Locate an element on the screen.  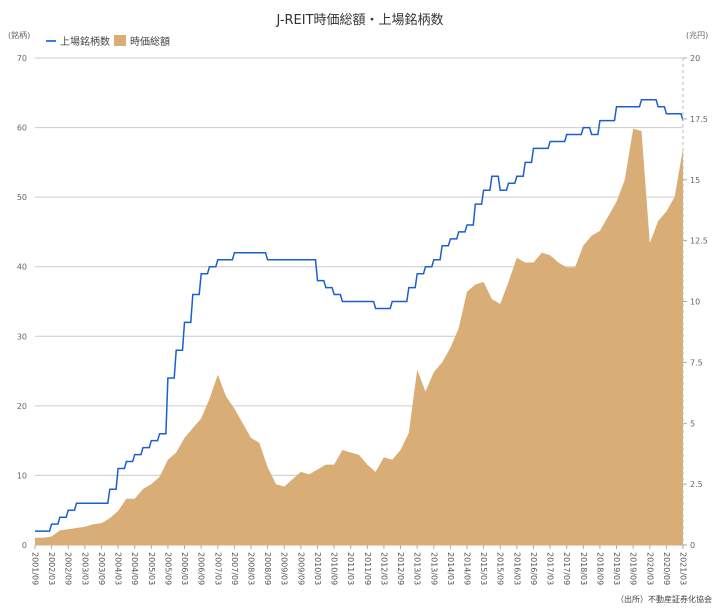
right-axis: 0 2.5 5 7.5 10 12.5 15 17.5 20 is located at coordinates (695, 302).